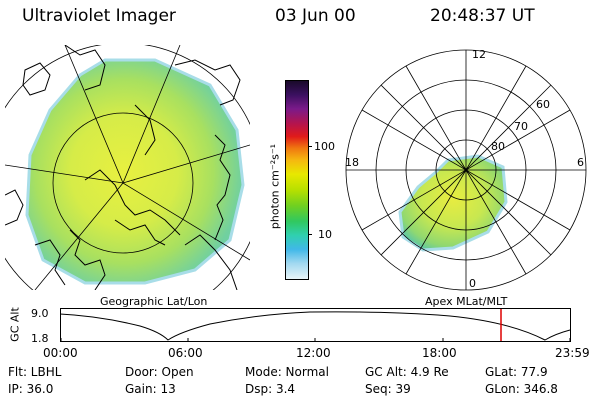 The width and height of the screenshot is (600, 400). I want to click on door-info: Door: Open, so click(159, 372).